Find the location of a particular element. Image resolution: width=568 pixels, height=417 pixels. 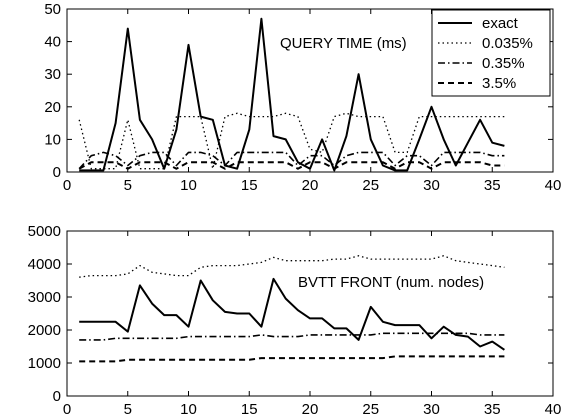

legend: exact 0.035% 0.35% 3.5% is located at coordinates (491, 53).